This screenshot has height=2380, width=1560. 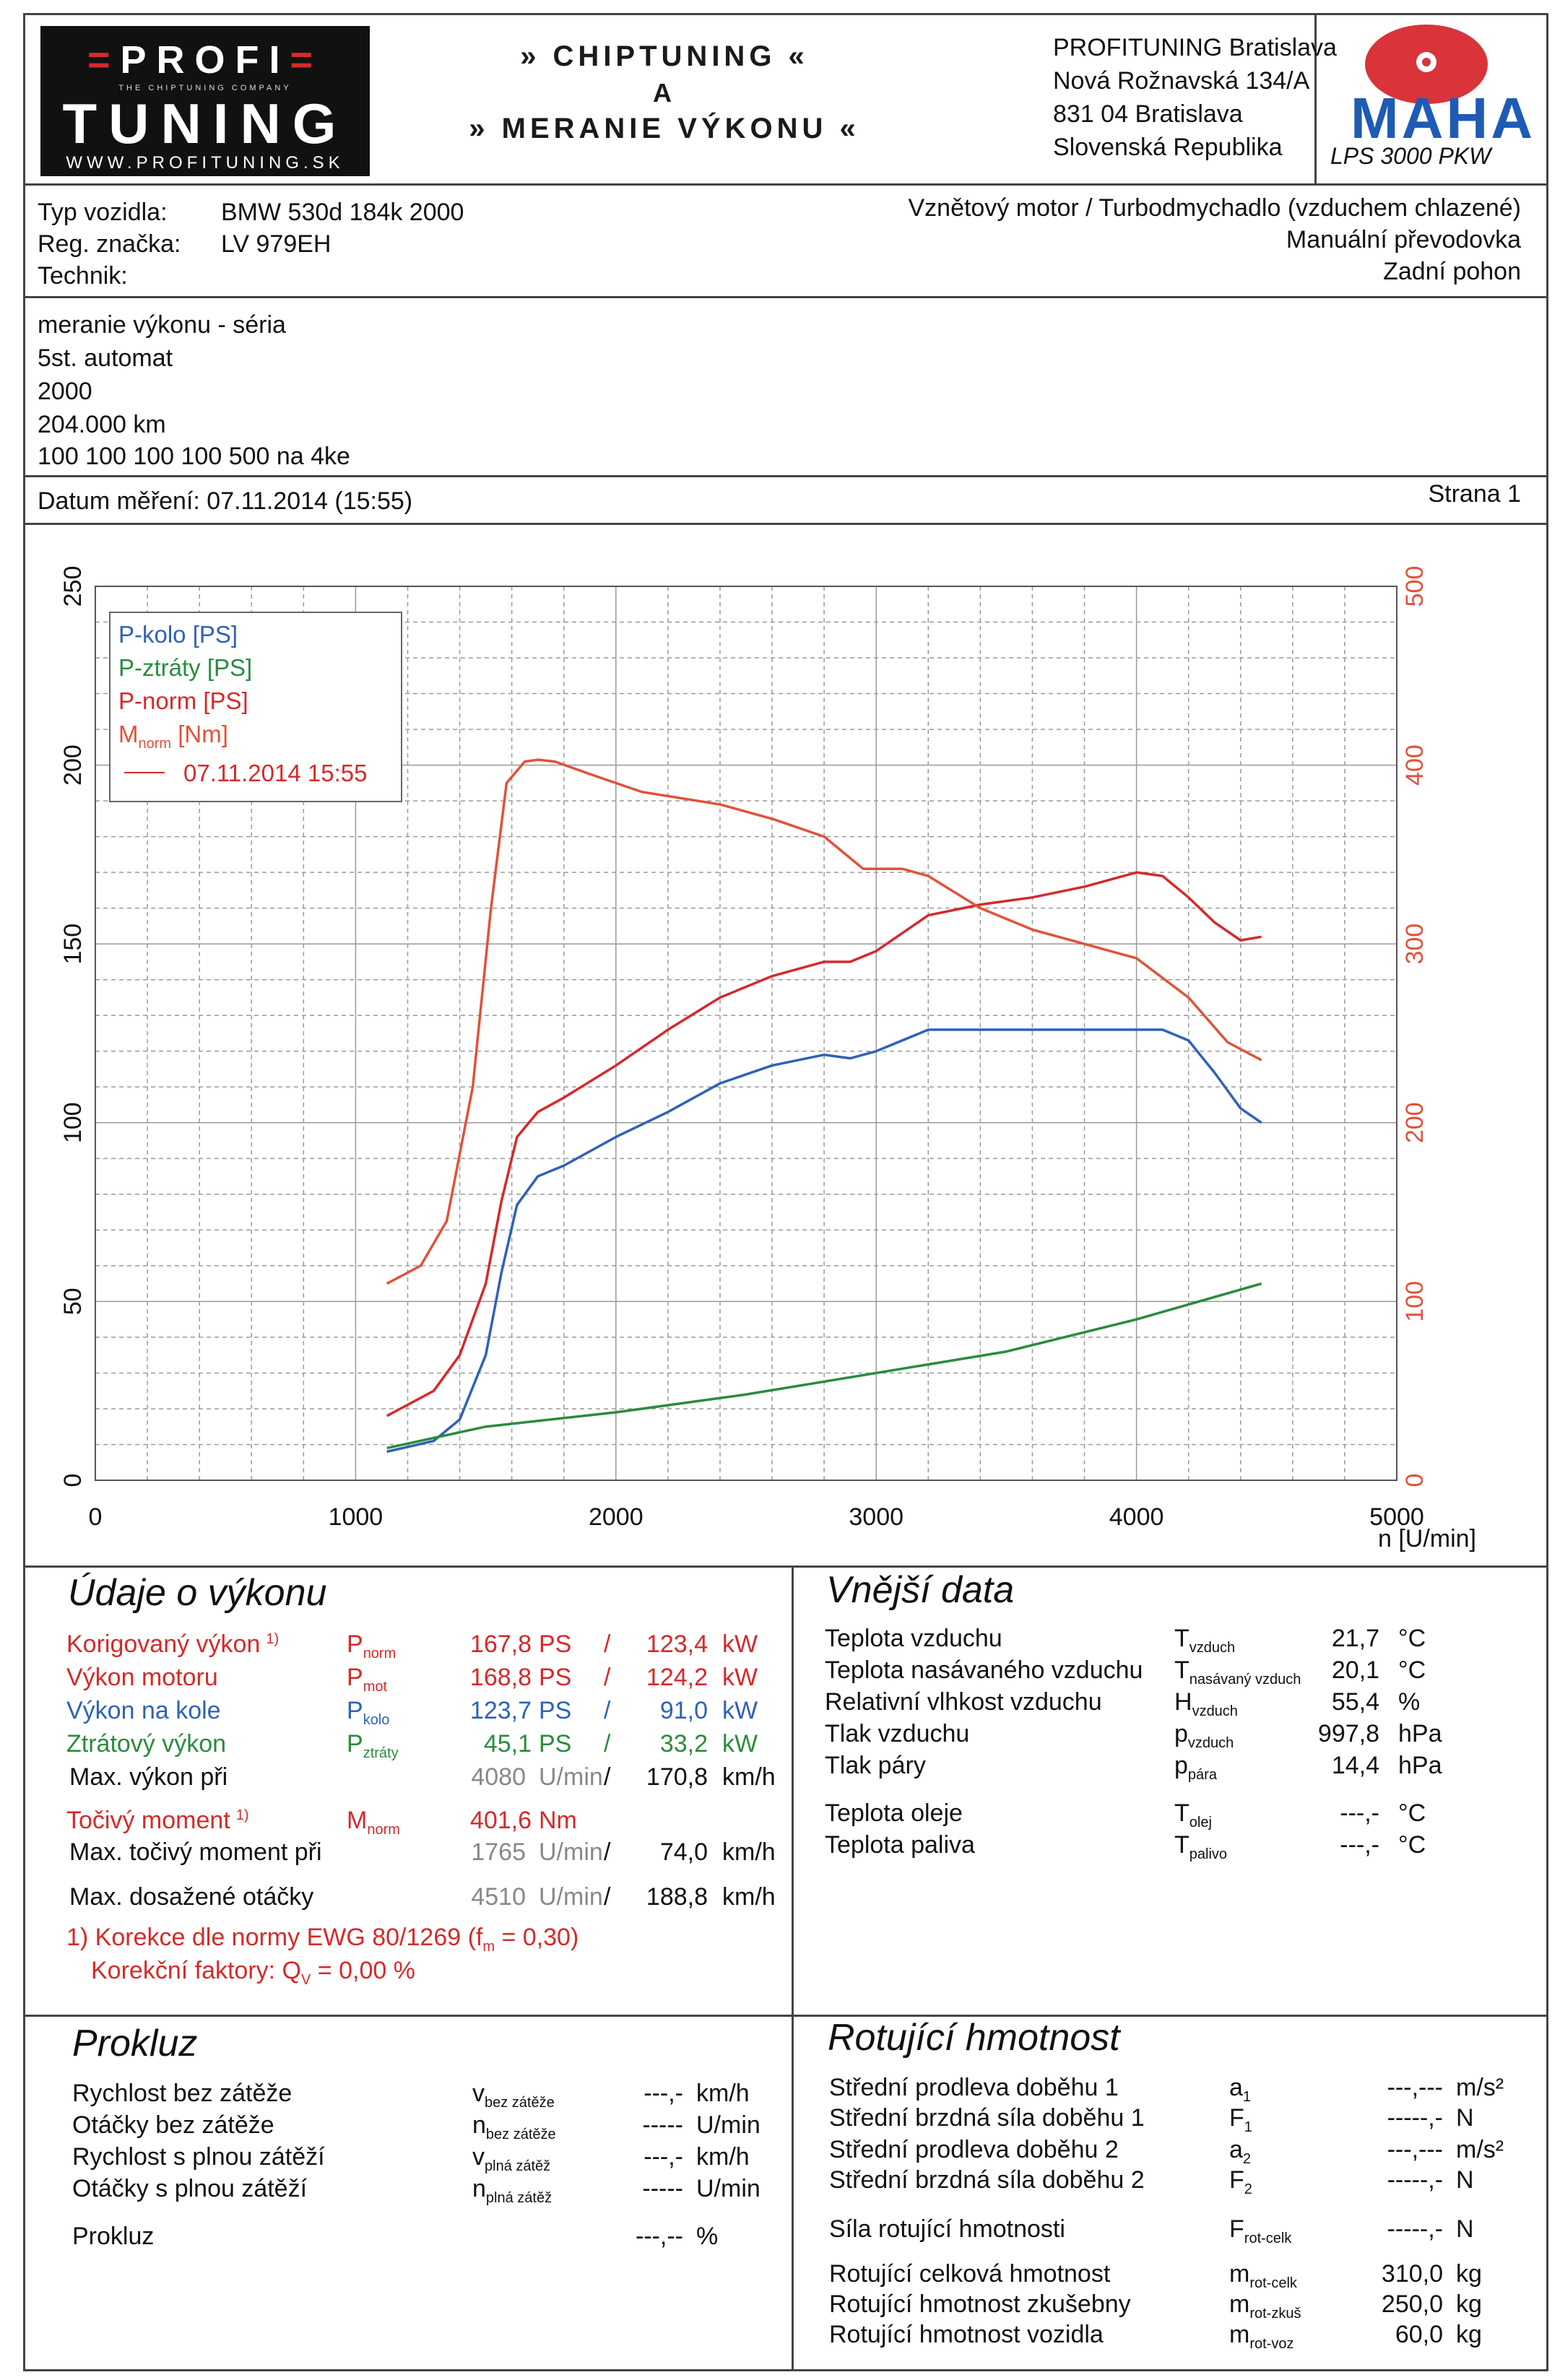 What do you see at coordinates (966, 2334) in the screenshot?
I see `rot-label: Rotující hmotnost vozidla` at bounding box center [966, 2334].